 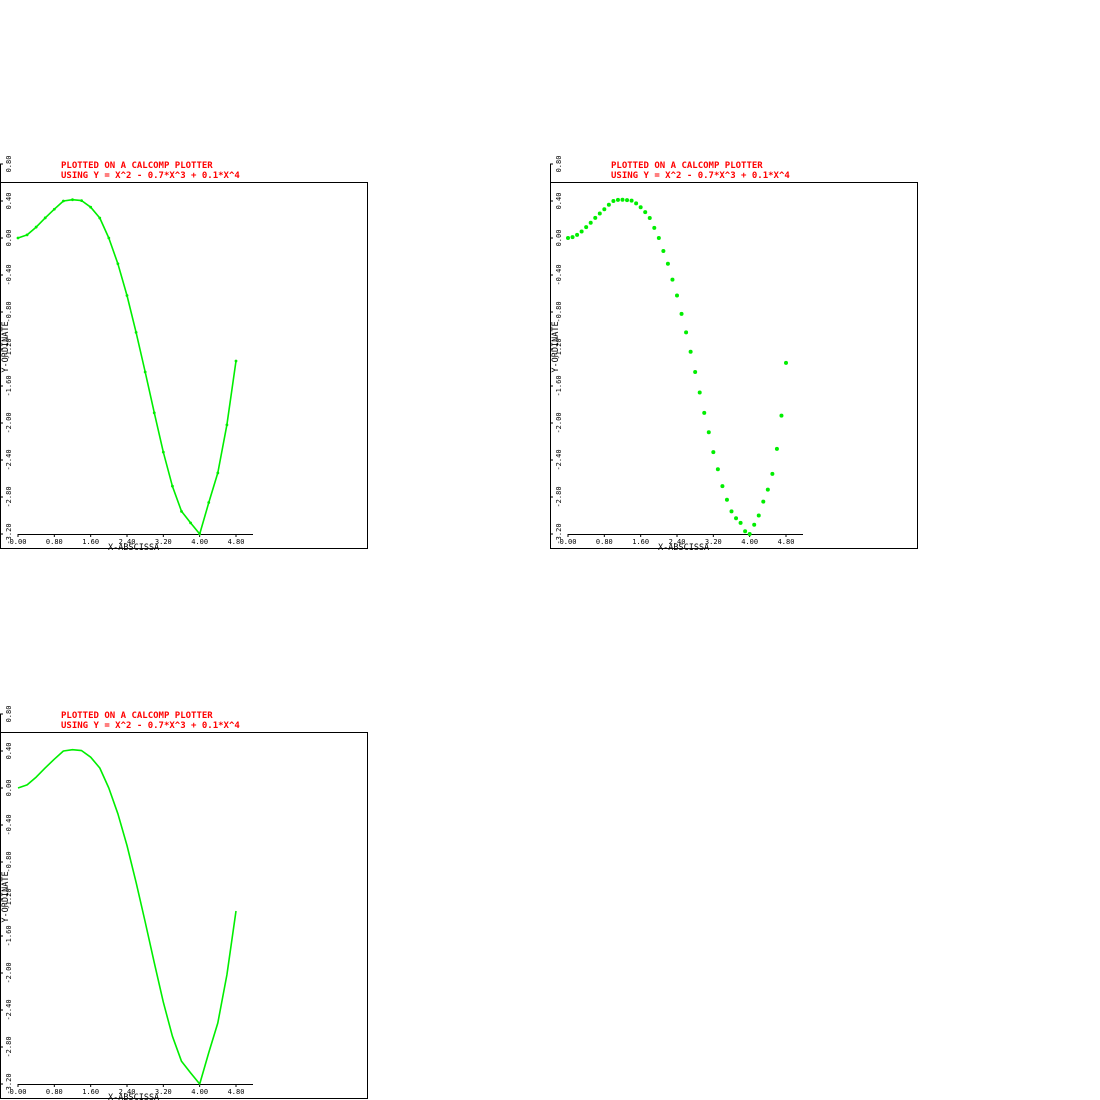 What do you see at coordinates (127, 366) in the screenshot?
I see `series-line` at bounding box center [127, 366].